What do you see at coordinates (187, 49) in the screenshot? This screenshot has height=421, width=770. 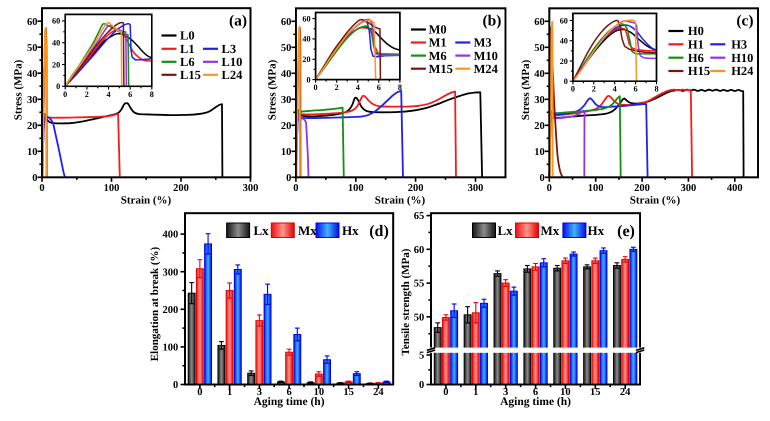 I see `svg-text: L1` at bounding box center [187, 49].